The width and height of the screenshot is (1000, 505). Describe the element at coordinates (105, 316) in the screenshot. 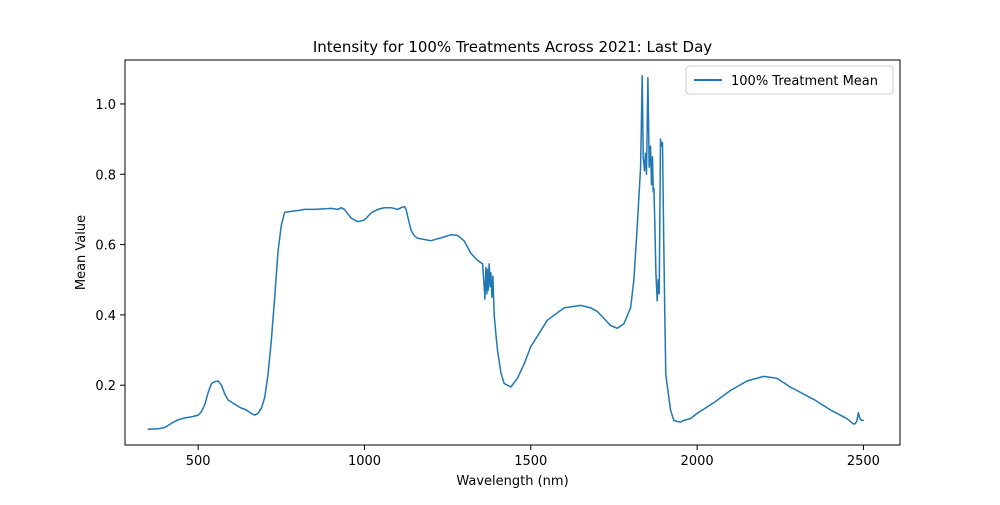

I see `y-tick-label: 0.4` at that location.